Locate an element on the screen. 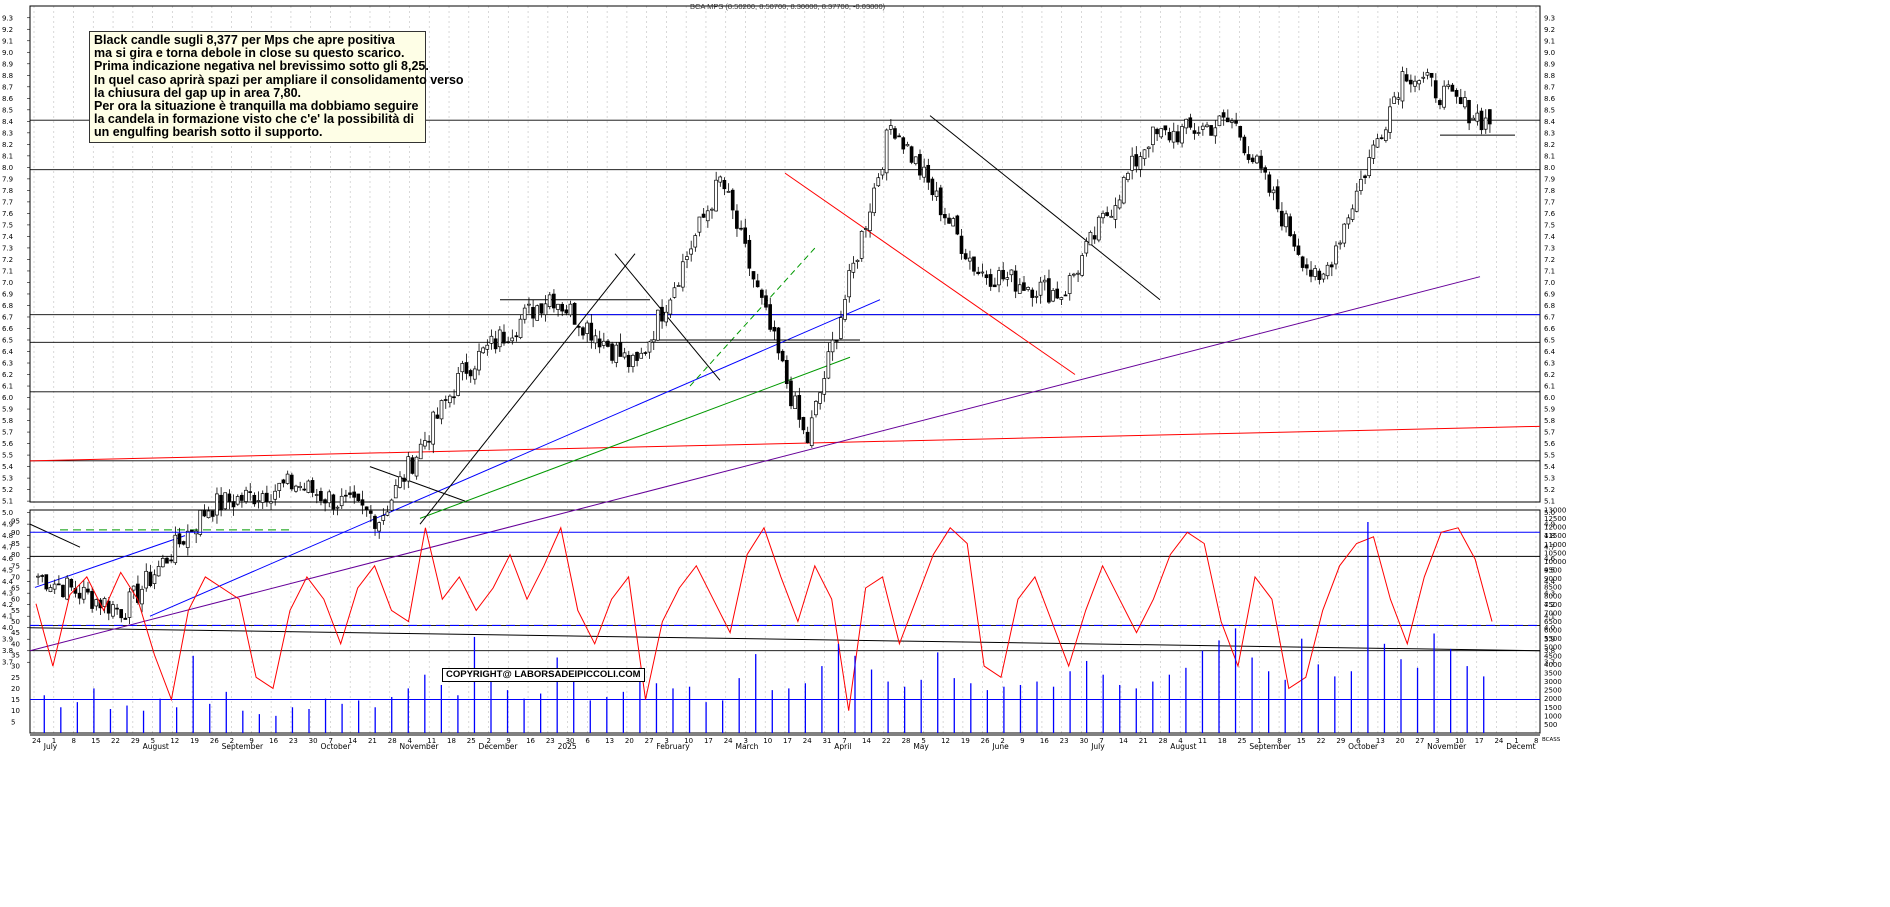  volume-tick-label: 5000 is located at coordinates (1553, 648).